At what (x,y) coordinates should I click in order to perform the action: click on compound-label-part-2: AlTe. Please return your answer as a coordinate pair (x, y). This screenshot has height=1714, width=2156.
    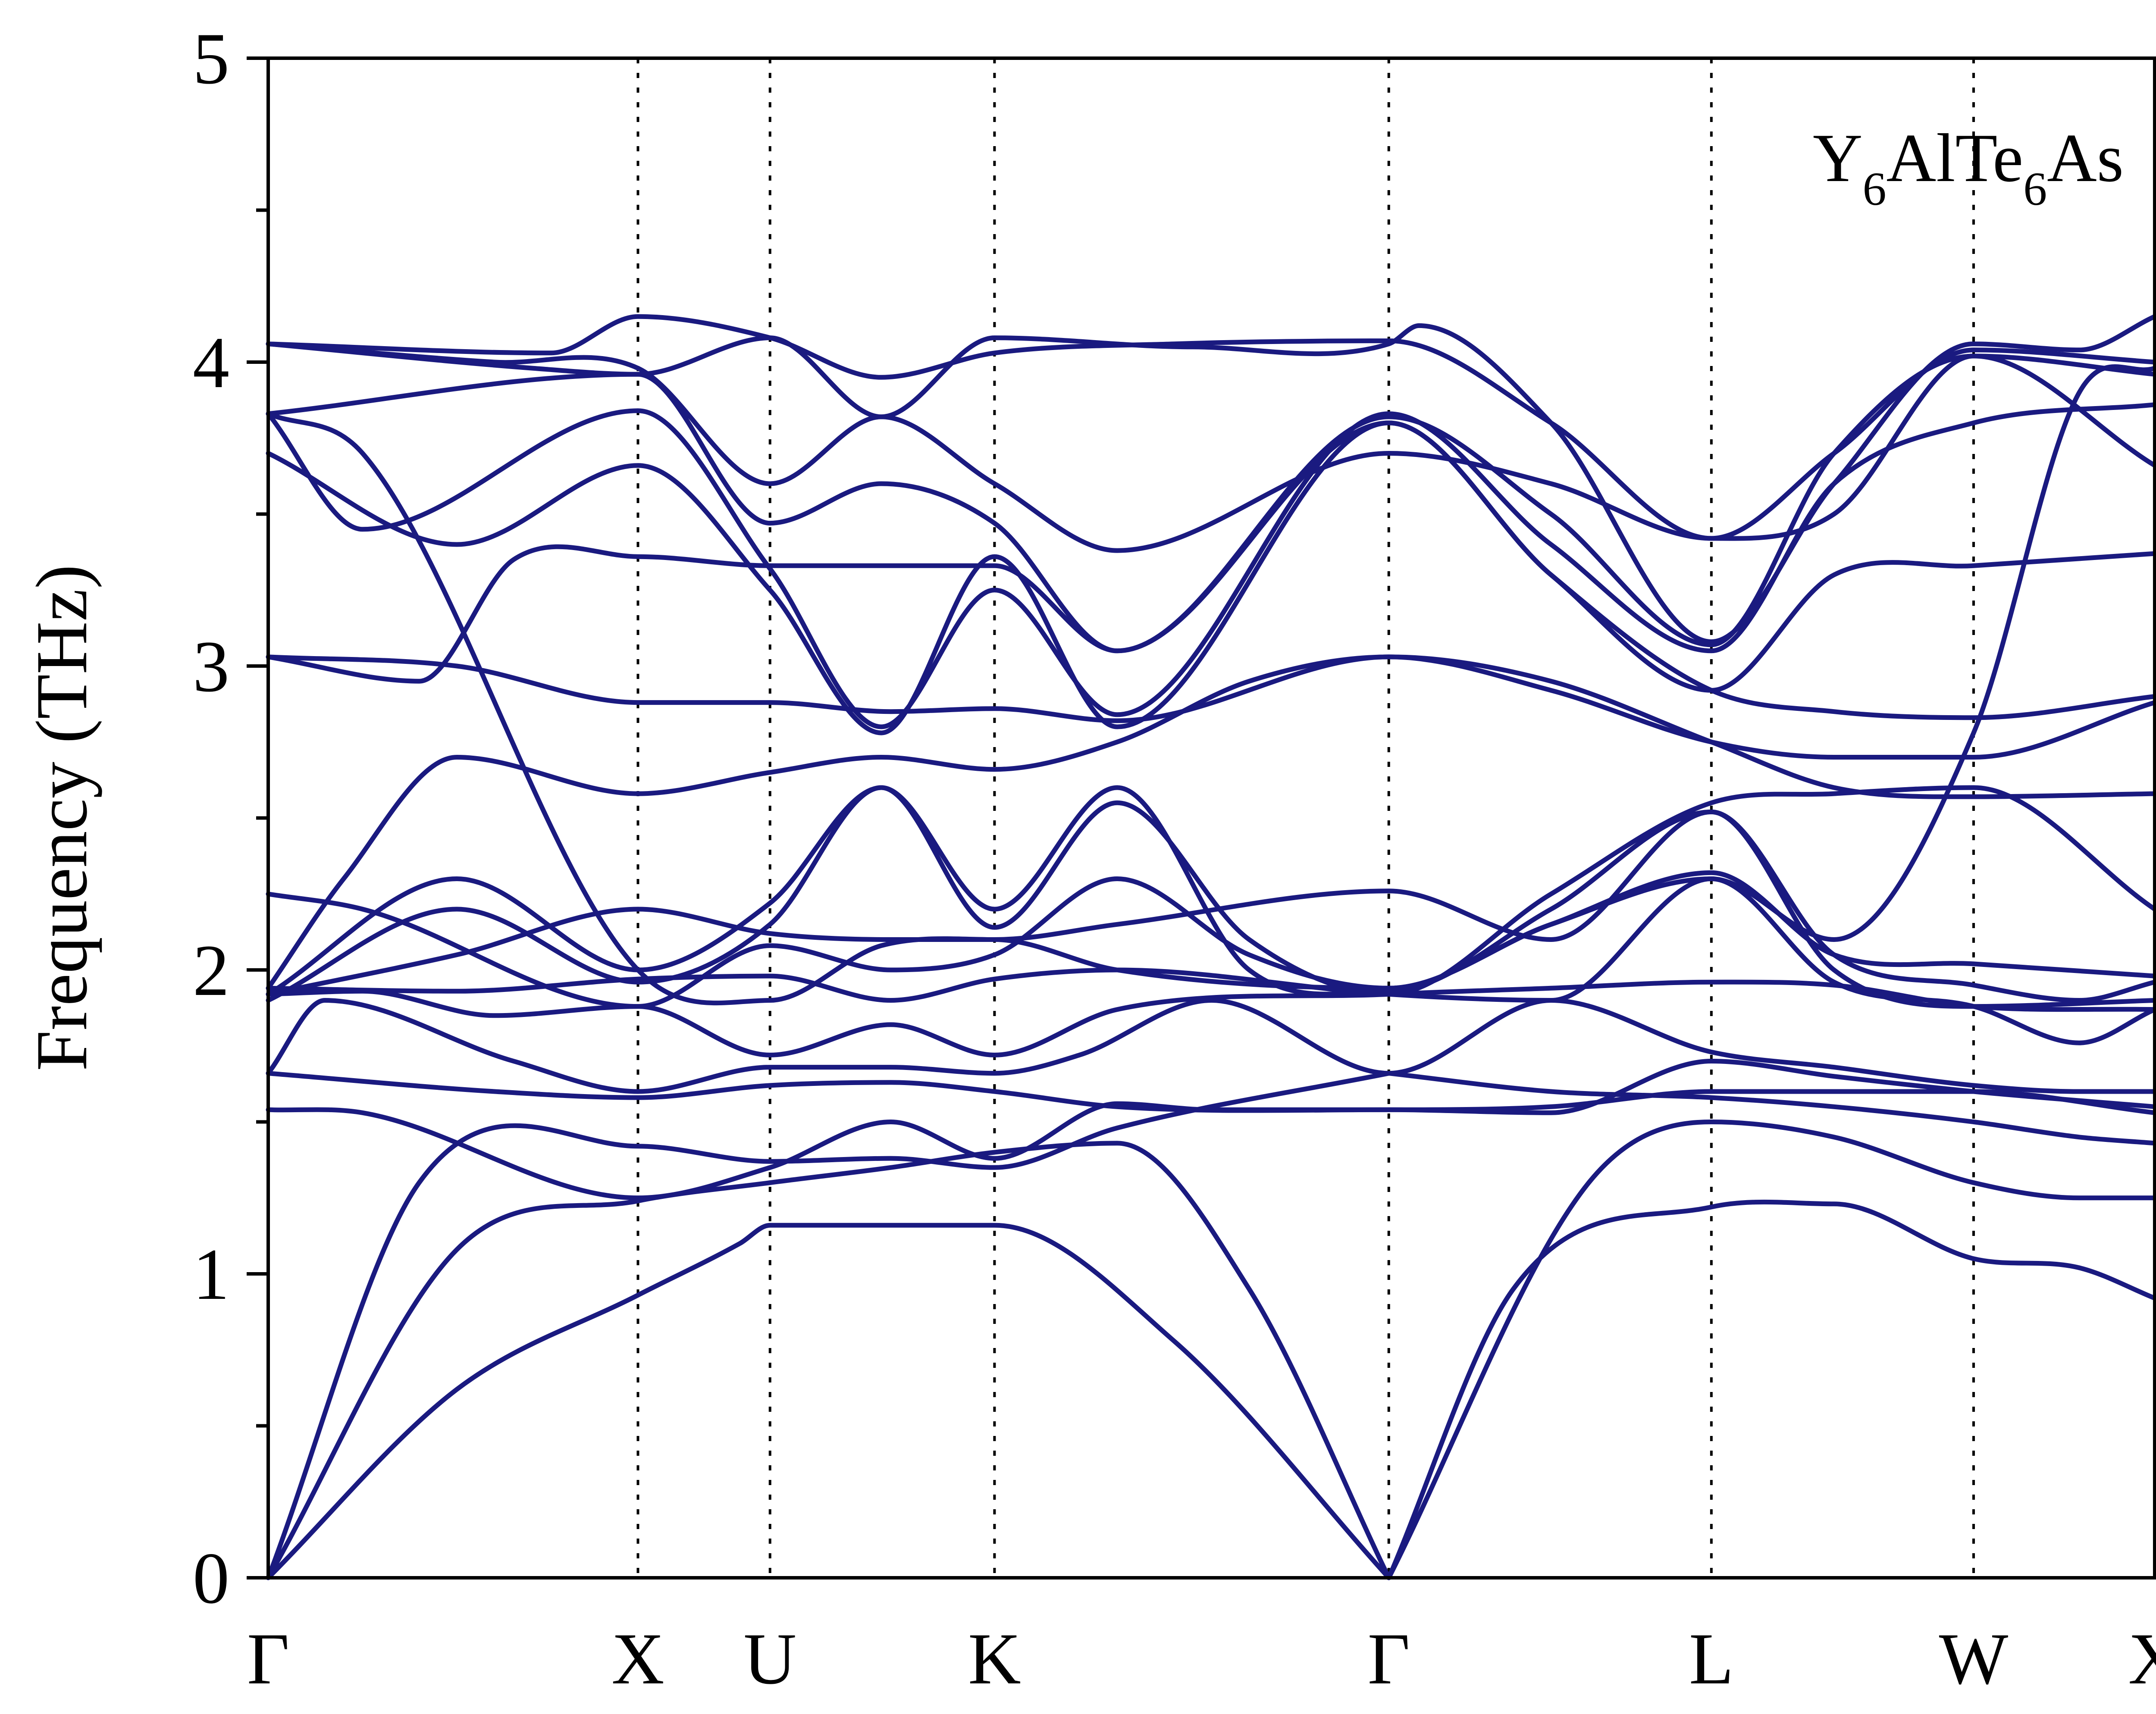
    Looking at the image, I should click on (1955, 157).